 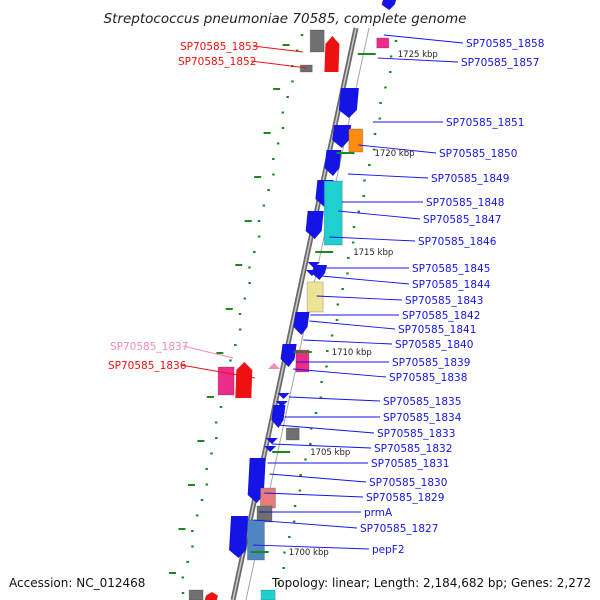 I want to click on gene-label-SP70585_1832: SP70585_1832, so click(x=413, y=449).